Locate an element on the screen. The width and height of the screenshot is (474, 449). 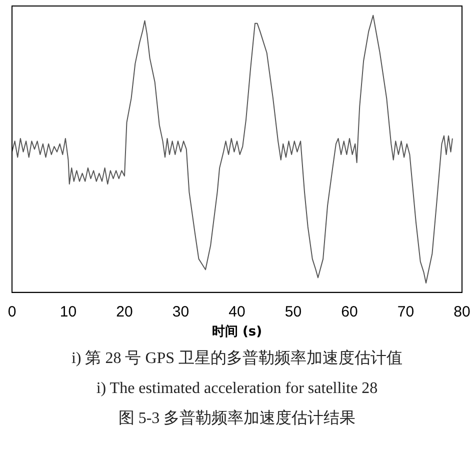
x-tick-label: 10 is located at coordinates (68, 312).